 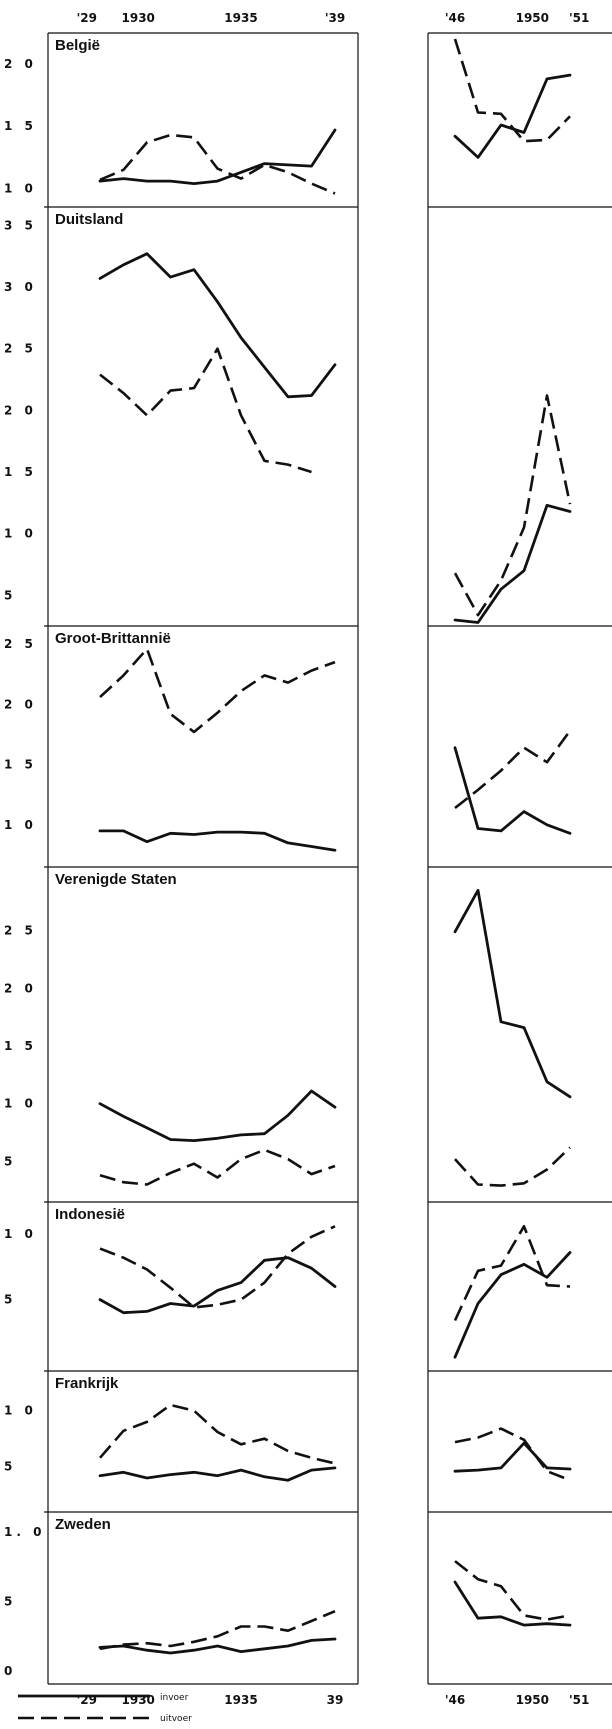 What do you see at coordinates (174, 1698) in the screenshot?
I see `legend-label-invoer: invoer` at bounding box center [174, 1698].